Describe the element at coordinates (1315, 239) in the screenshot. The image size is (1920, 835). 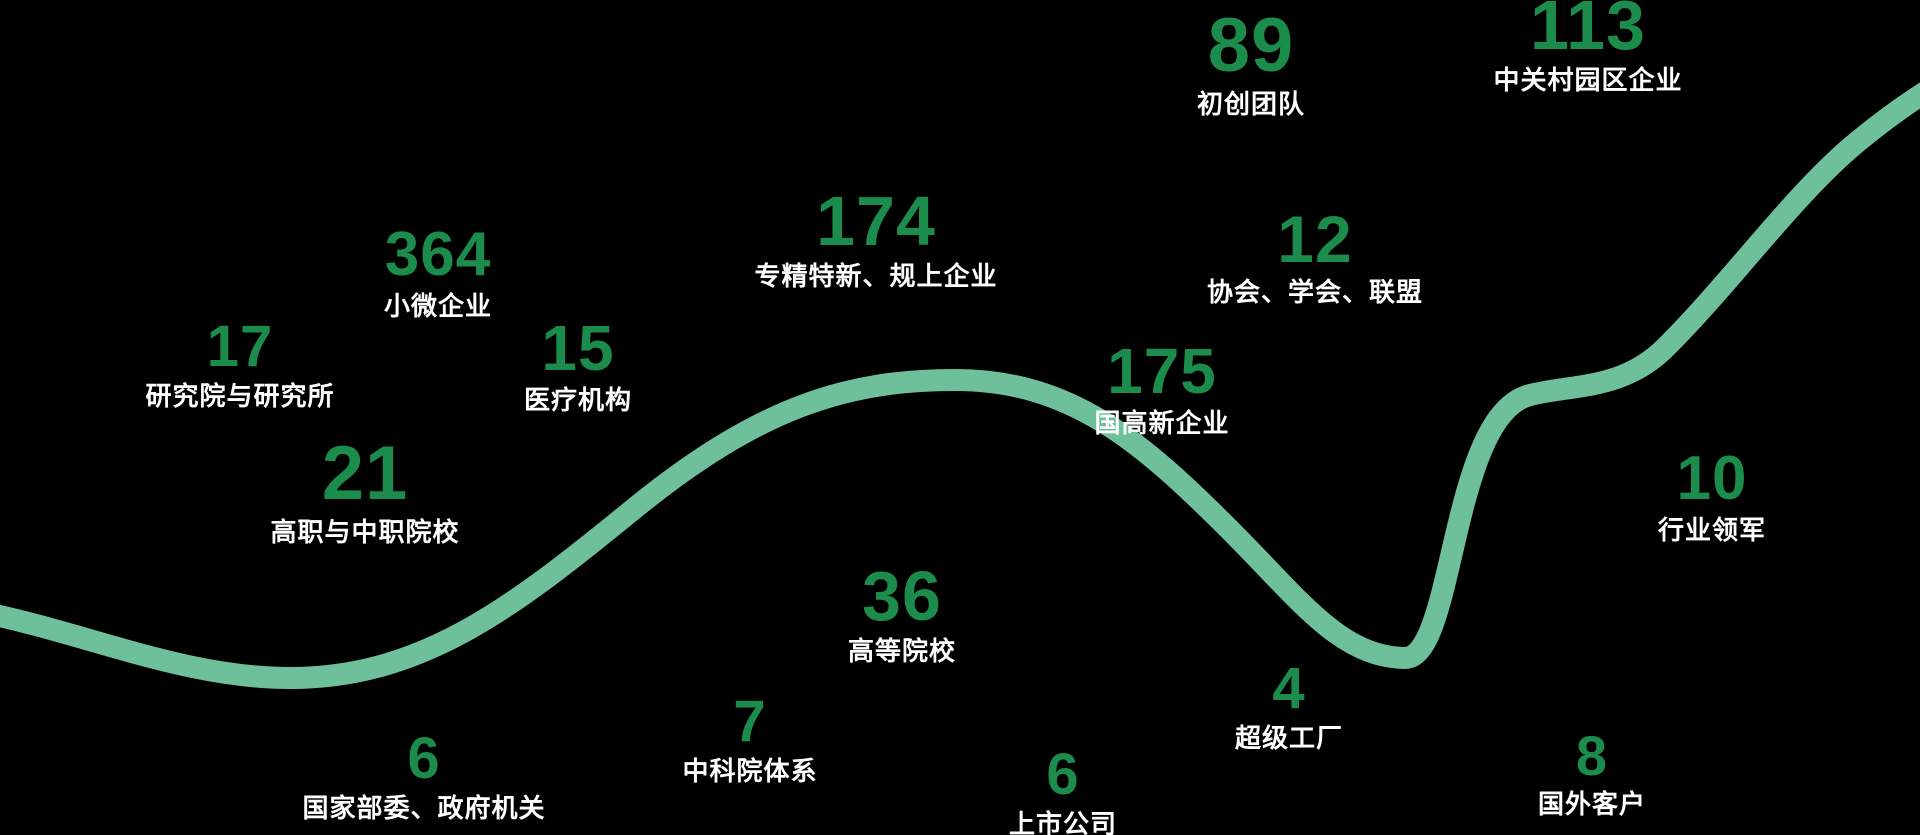
I see `stat-value: 12` at that location.